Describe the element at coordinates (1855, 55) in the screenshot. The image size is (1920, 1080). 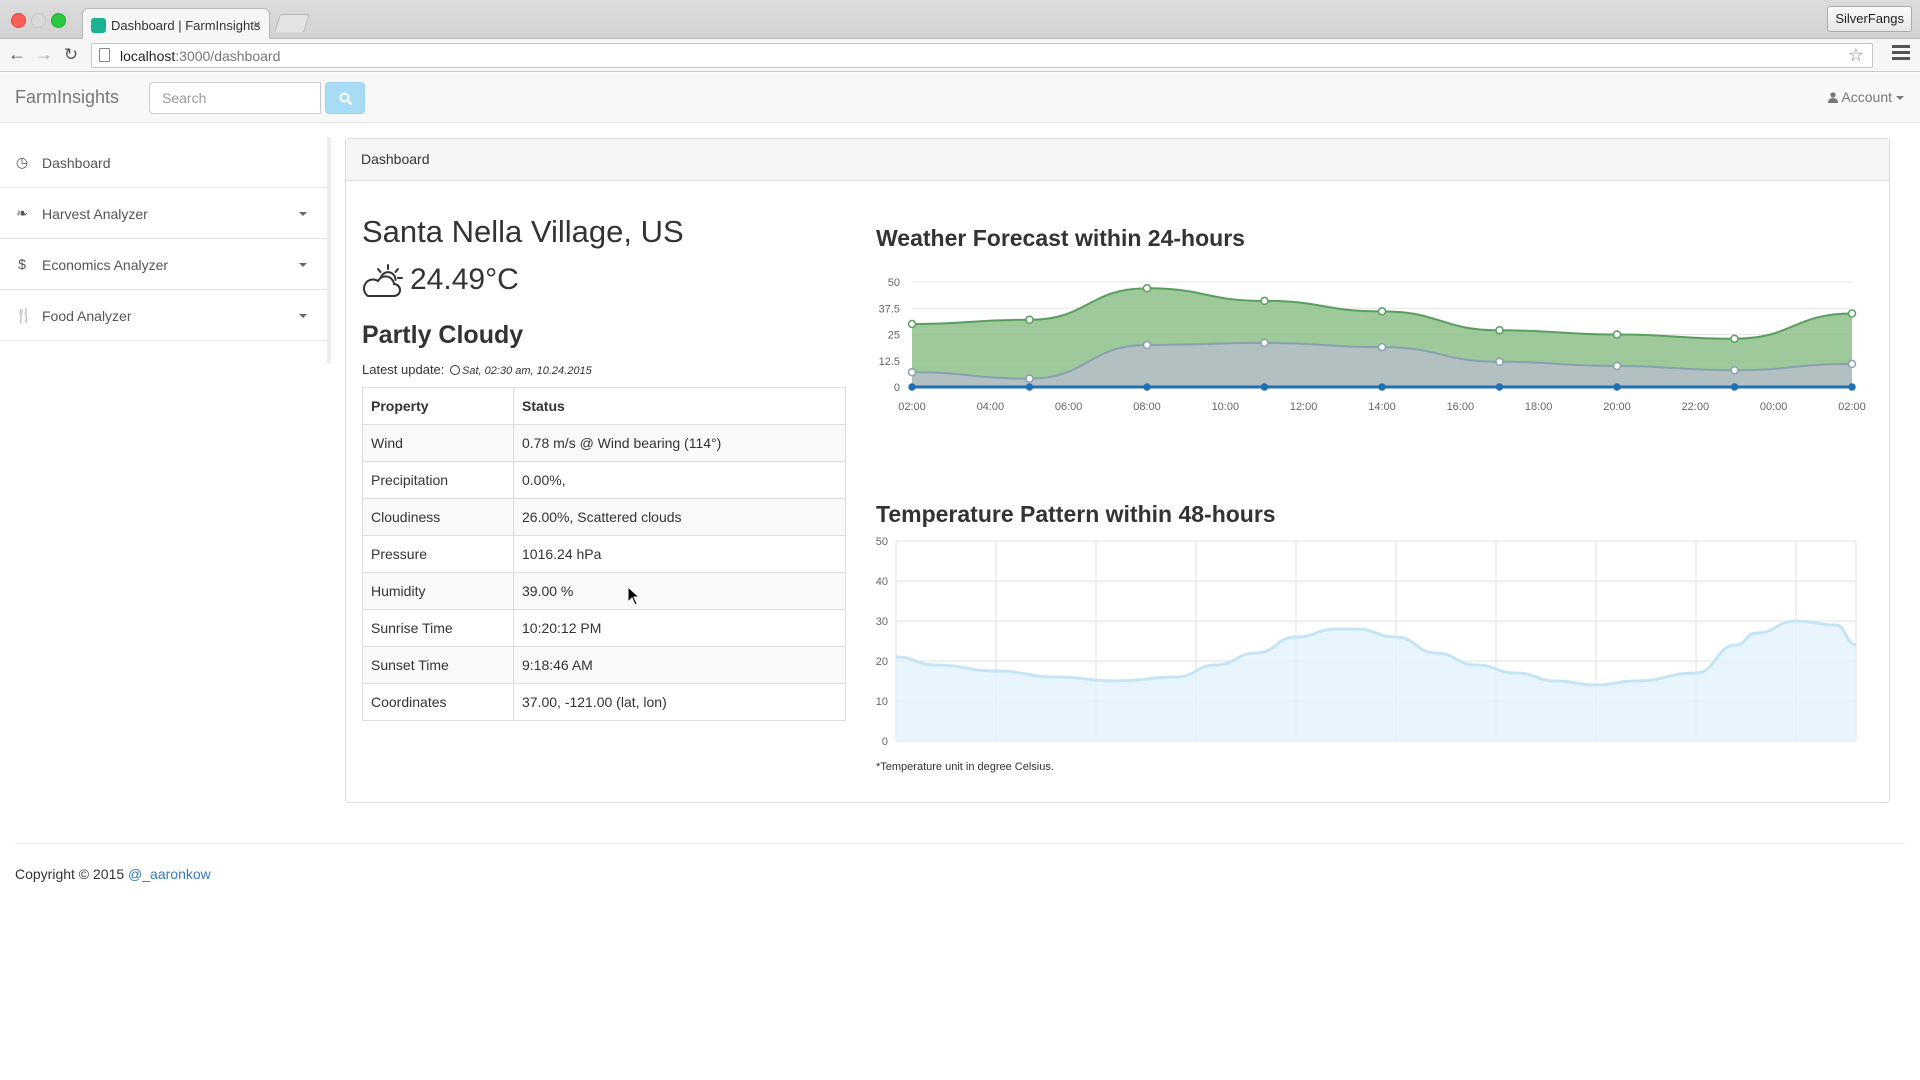
I see `bookmark-star-icon: ☆` at that location.